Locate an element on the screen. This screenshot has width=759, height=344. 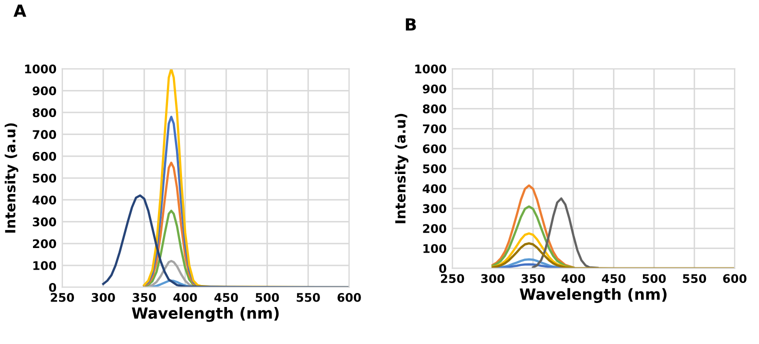
chart-title: B is located at coordinates (411, 24).